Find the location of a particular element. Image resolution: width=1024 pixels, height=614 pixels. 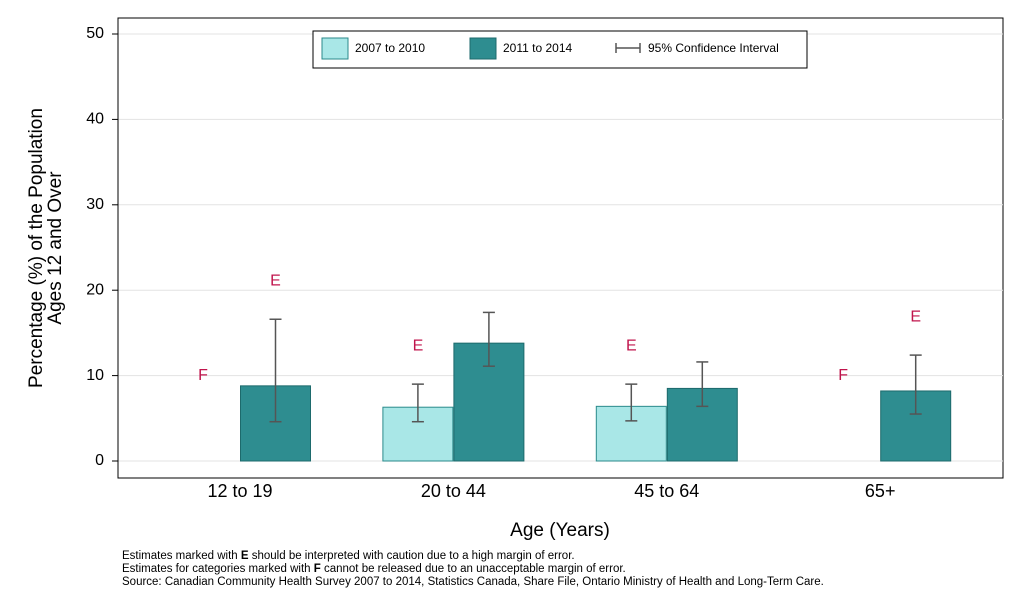

y-tick-label: 10 is located at coordinates (95, 375).